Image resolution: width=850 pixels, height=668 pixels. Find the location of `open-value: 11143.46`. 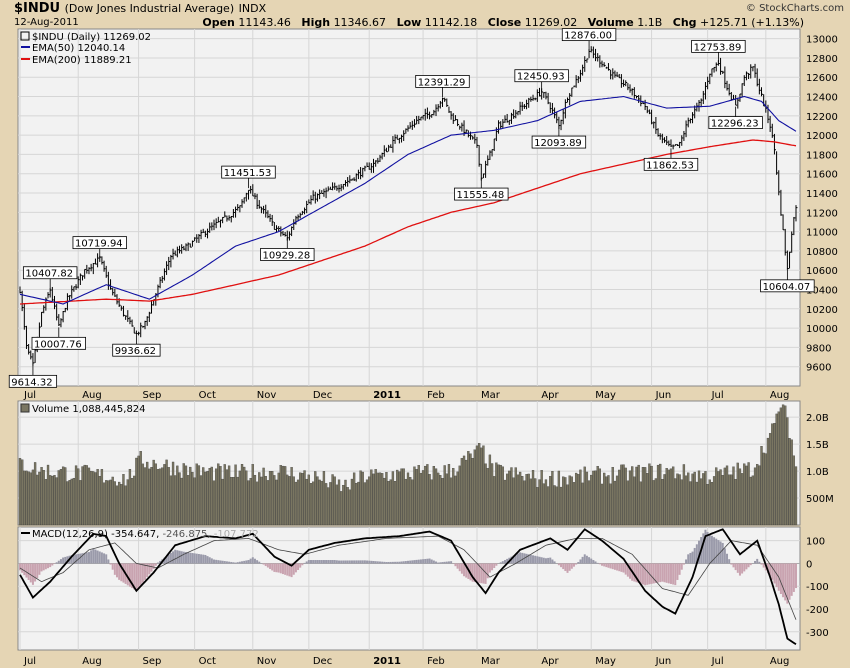

open-value: 11143.46 is located at coordinates (264, 22).